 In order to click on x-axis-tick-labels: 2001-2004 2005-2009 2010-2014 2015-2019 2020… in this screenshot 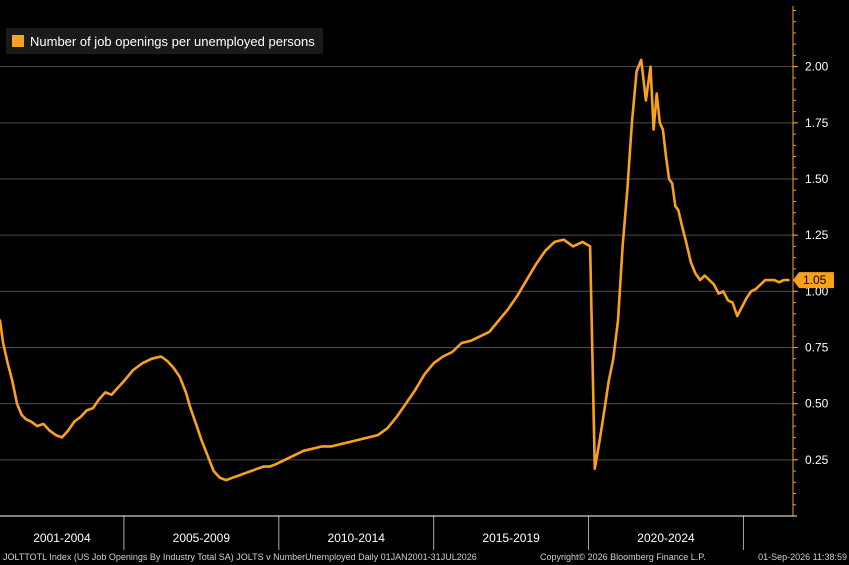, I will do `click(364, 538)`.